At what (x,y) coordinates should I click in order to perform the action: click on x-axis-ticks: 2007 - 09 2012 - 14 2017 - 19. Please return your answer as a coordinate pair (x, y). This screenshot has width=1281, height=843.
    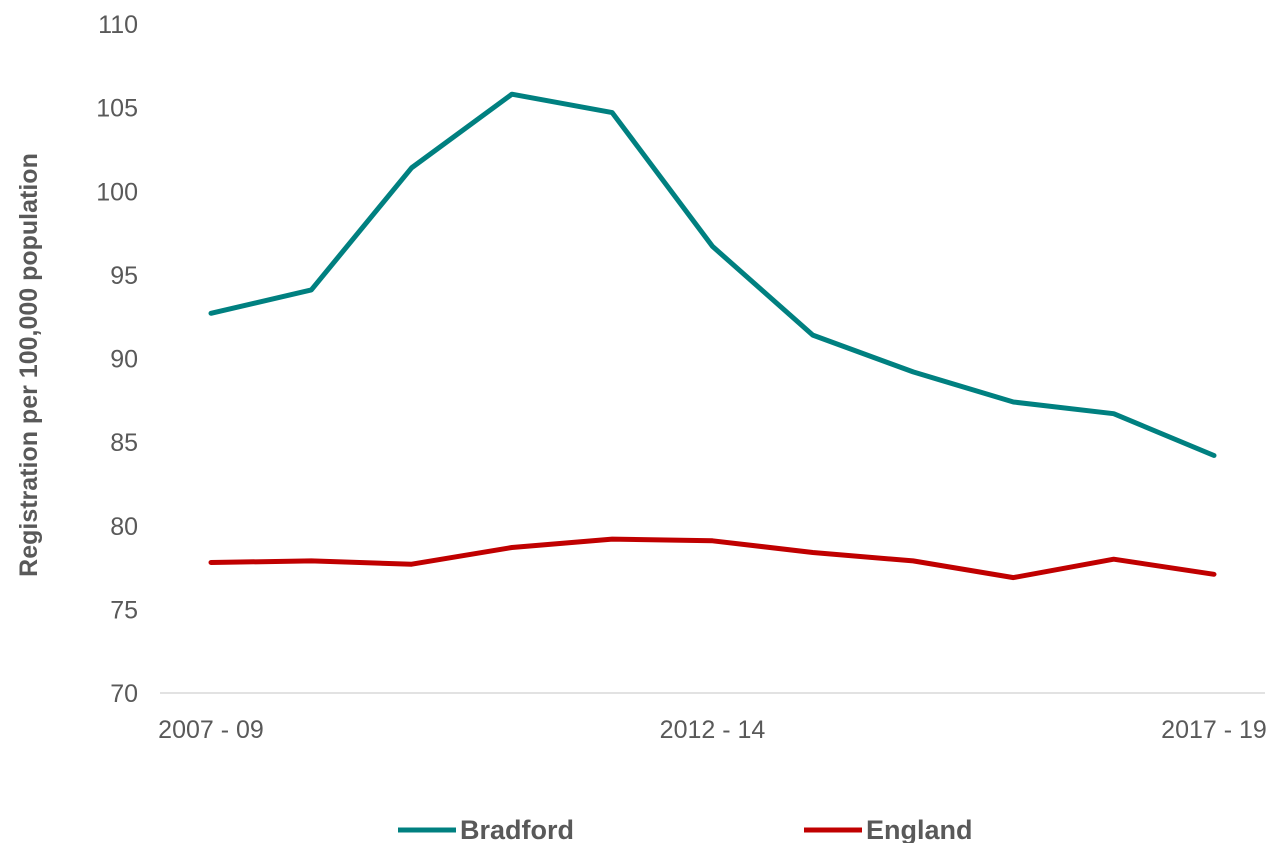
    Looking at the image, I should click on (712, 730).